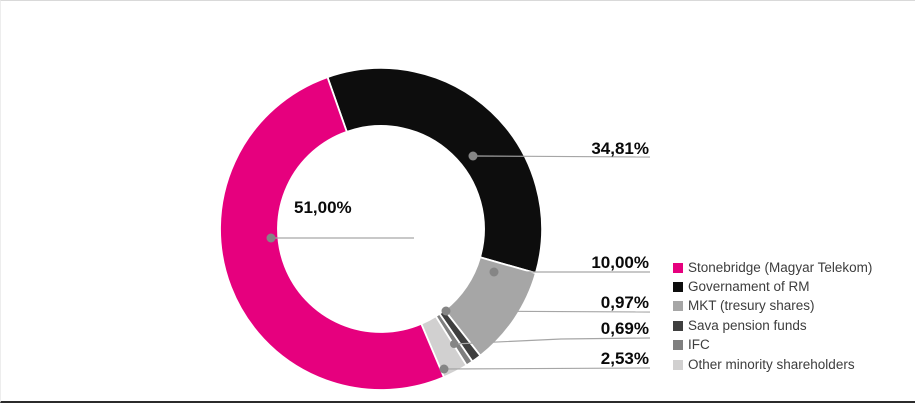 This screenshot has height=403, width=915. Describe the element at coordinates (780, 267) in the screenshot. I see `legend-label: Stonebridge (Magyar Telekom)` at that location.